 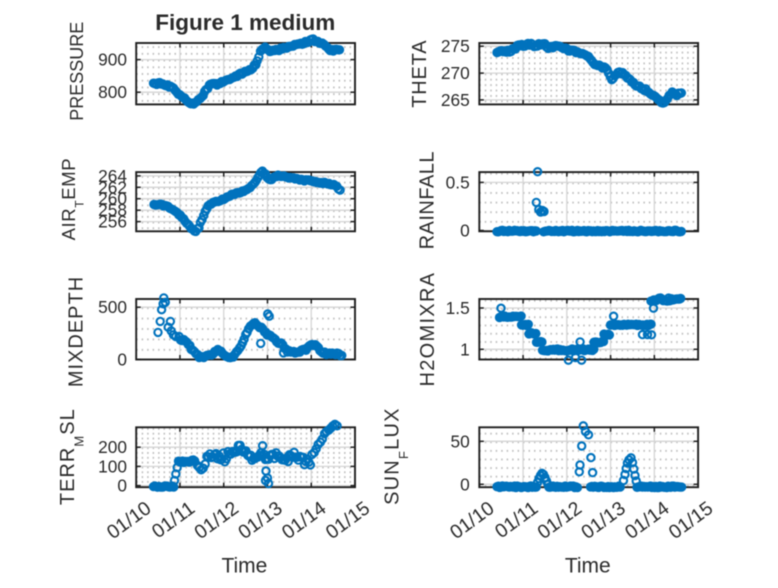 I want to click on svg-text: H2OMIXRA, so click(x=428, y=329).